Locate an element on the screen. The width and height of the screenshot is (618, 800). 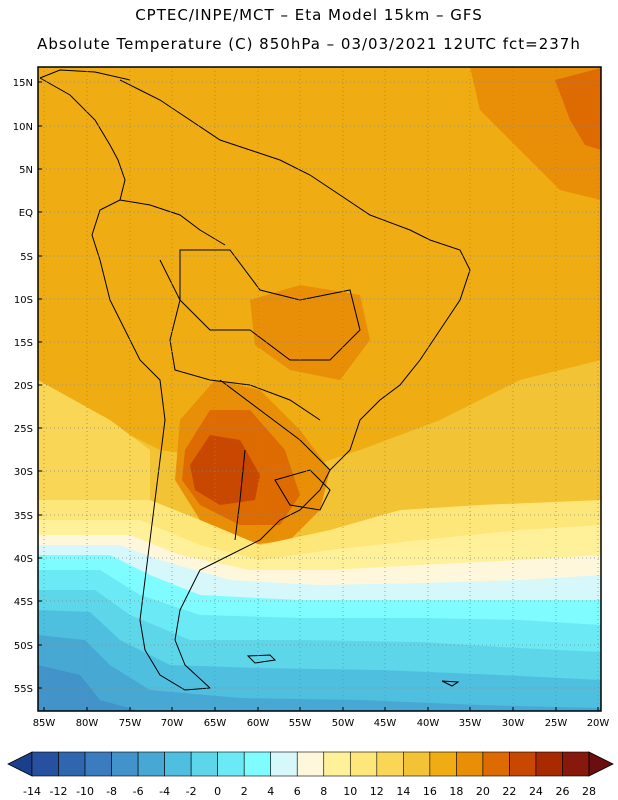
colorbar-label: -12 is located at coordinates (59, 791).